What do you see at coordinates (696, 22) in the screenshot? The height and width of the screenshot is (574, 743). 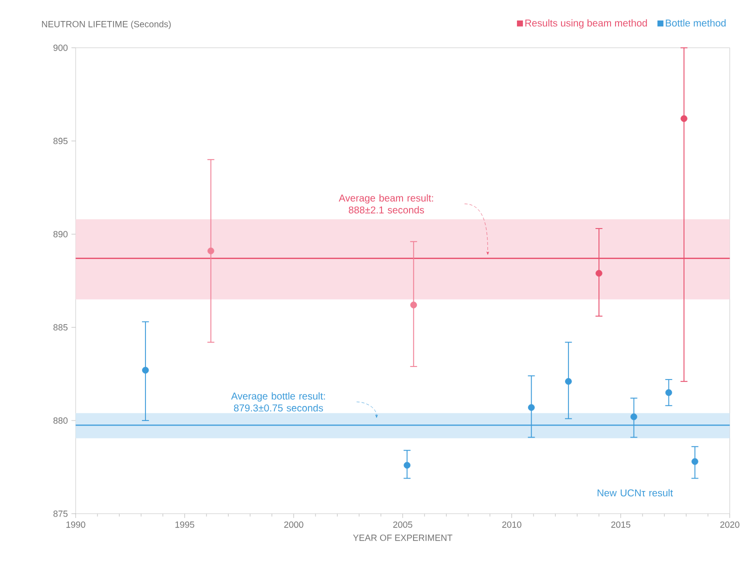 I see `legend-label: Bottle method` at bounding box center [696, 22].